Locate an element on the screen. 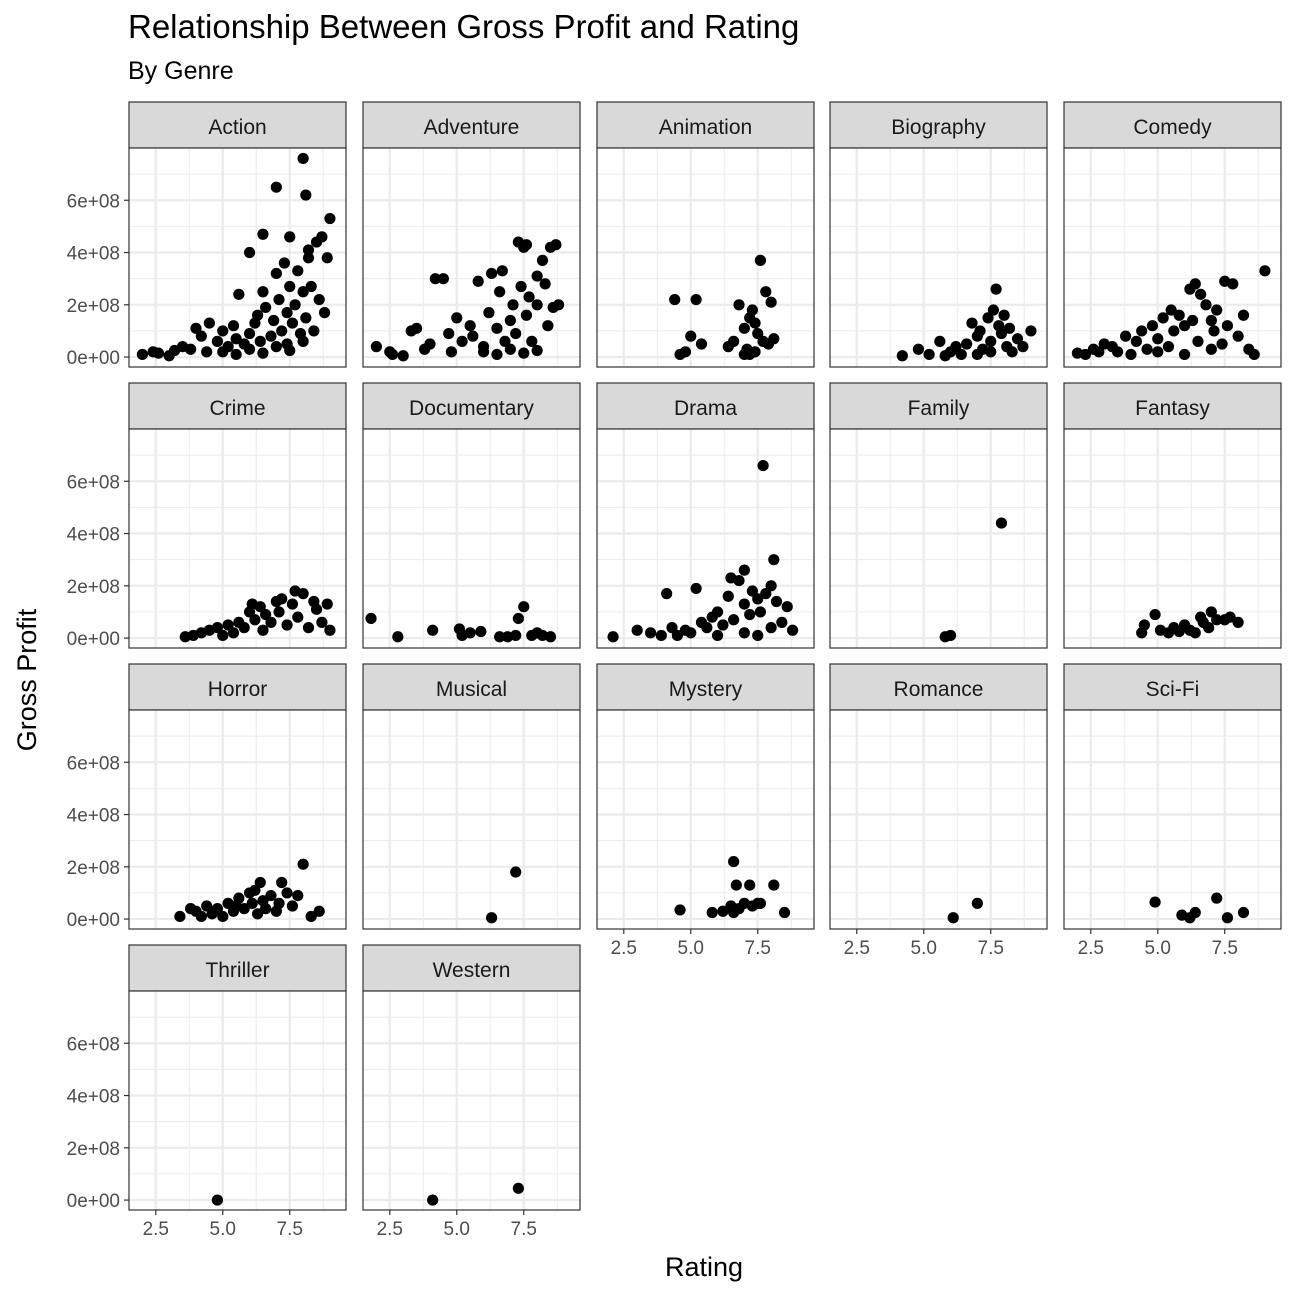 The width and height of the screenshot is (1296, 1296). facet-strip-label: Mystery is located at coordinates (706, 689).